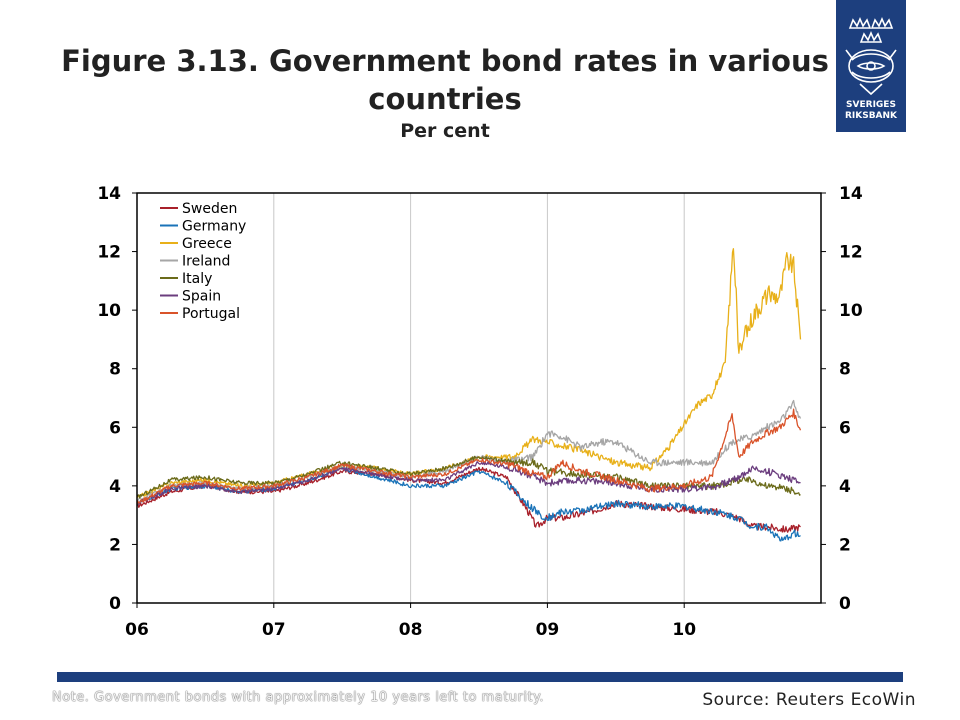 The image size is (960, 720). I want to click on y-tick-label-right: 2, so click(845, 545).